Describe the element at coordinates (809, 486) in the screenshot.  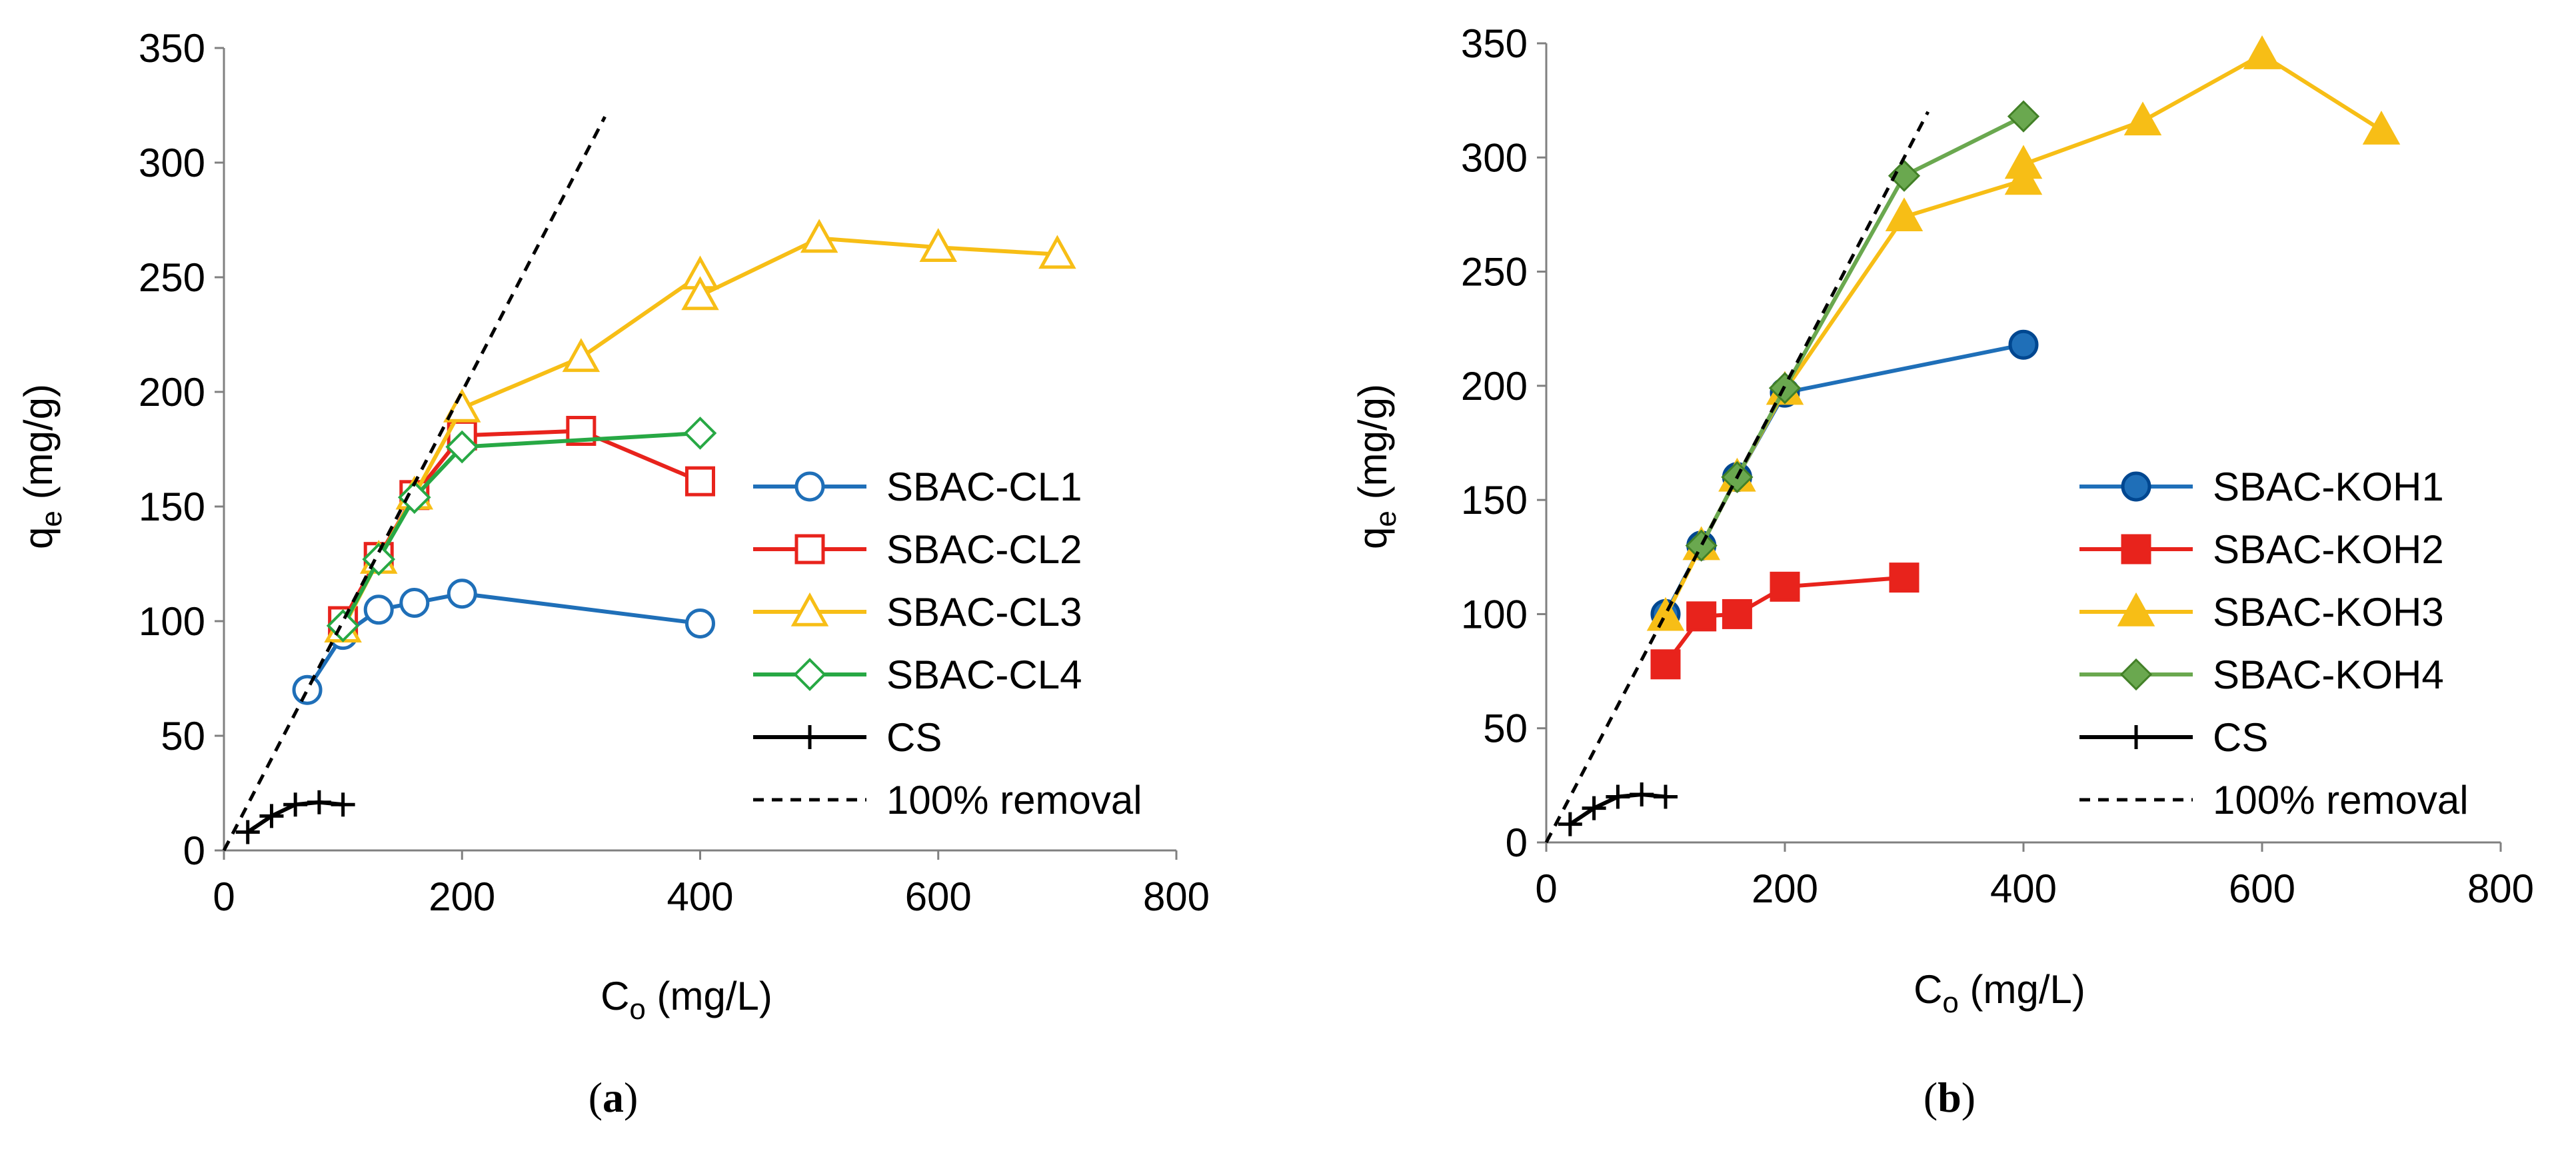
I see `legend-marker-sbac-cl1` at that location.